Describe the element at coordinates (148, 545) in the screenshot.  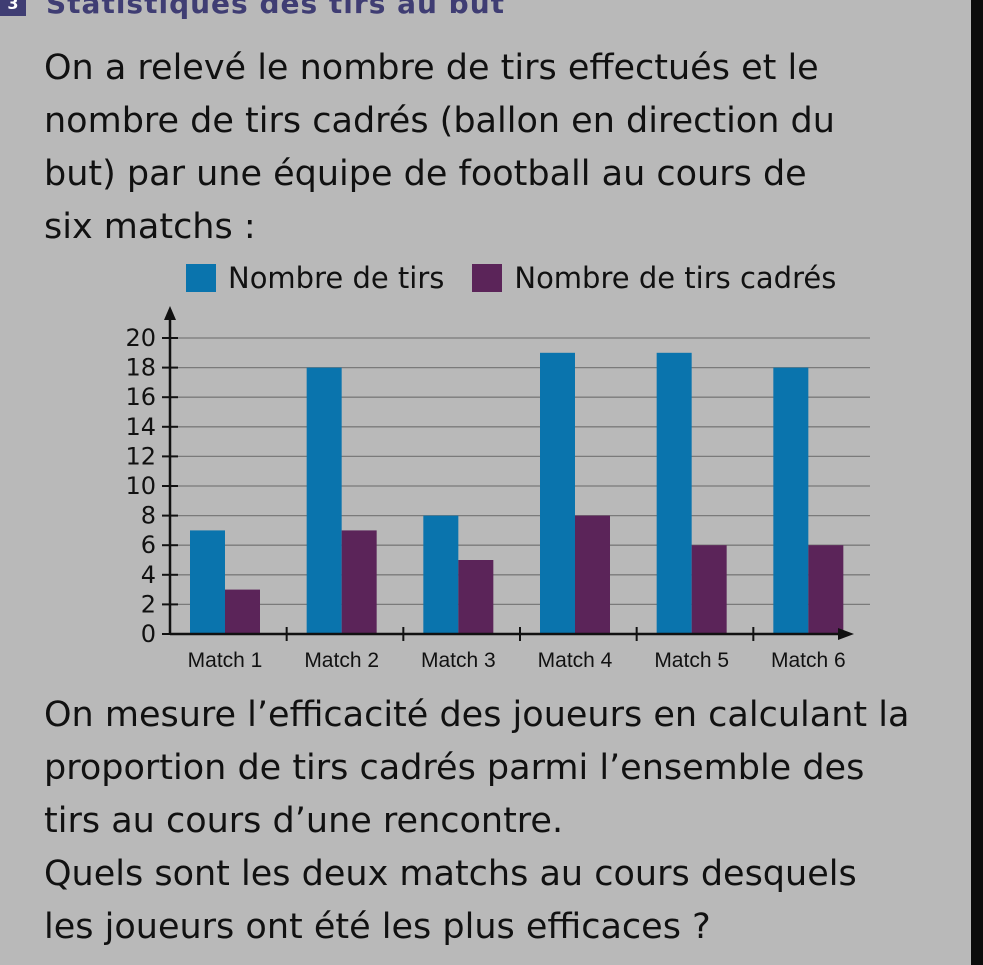
I see `y-tick-label: 6` at that location.